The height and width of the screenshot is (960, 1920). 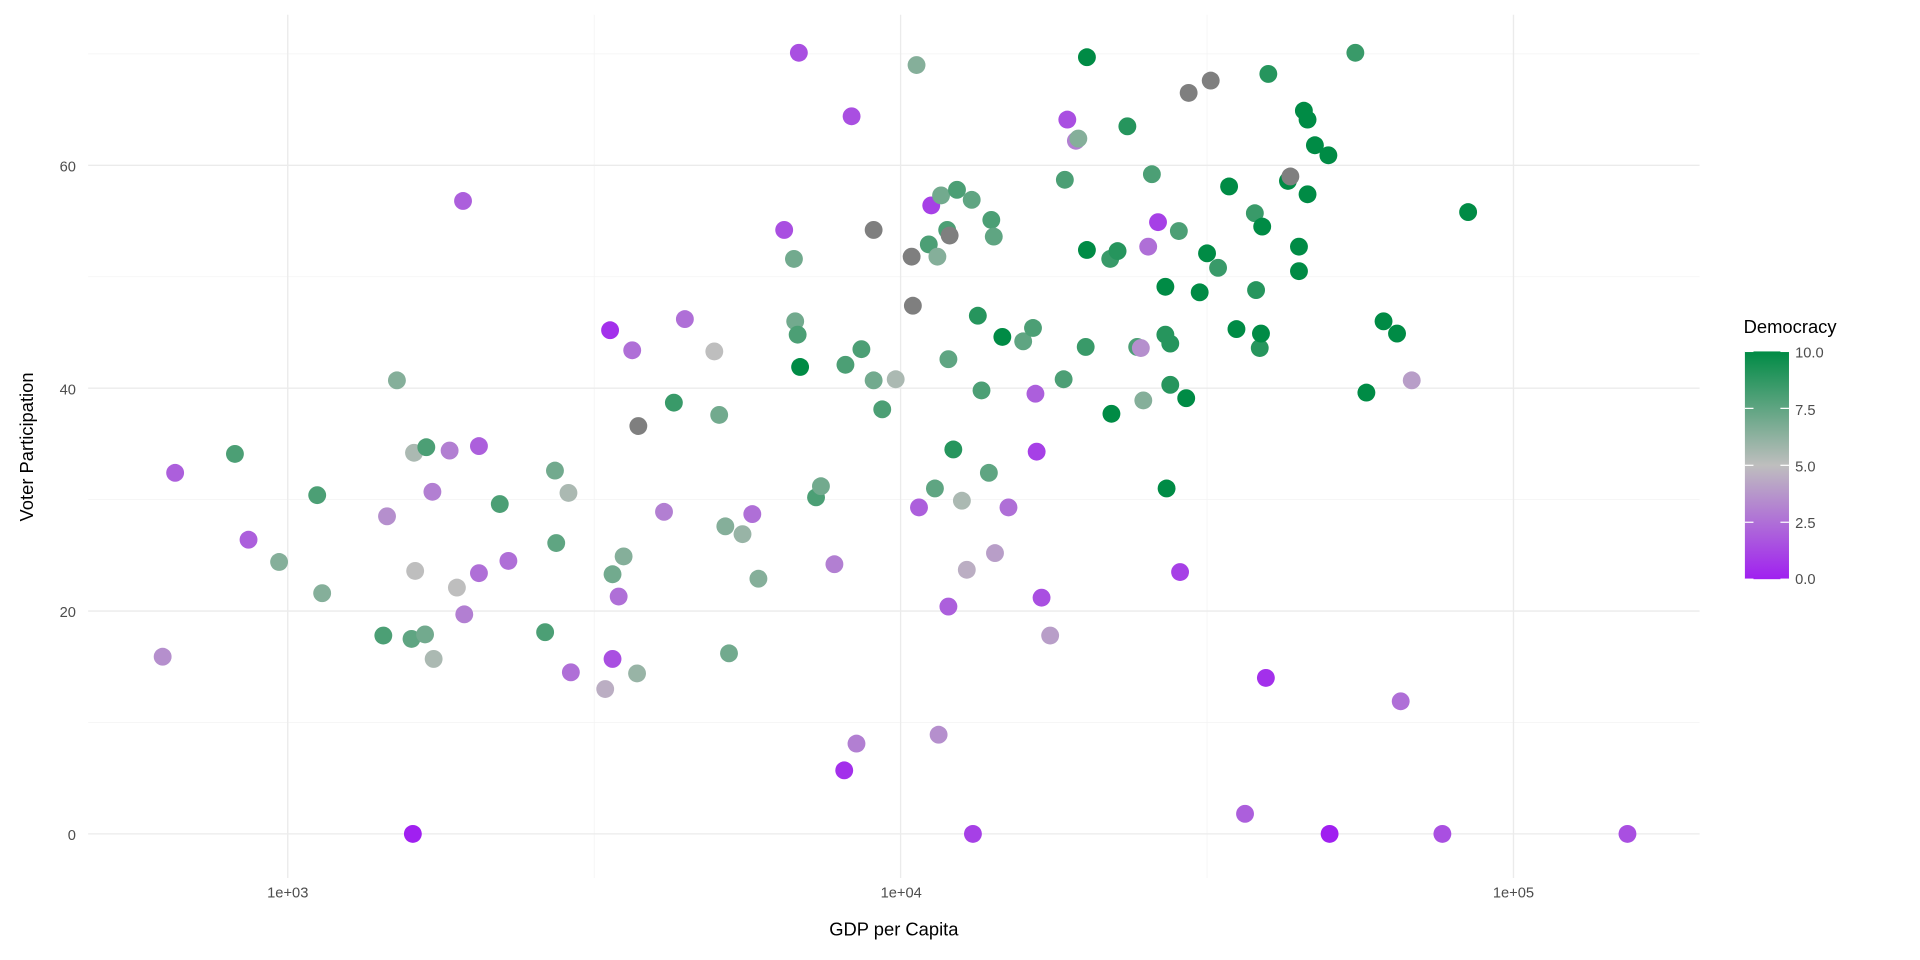 What do you see at coordinates (1513, 894) in the screenshot?
I see `x-tick-label: 1e+05` at bounding box center [1513, 894].